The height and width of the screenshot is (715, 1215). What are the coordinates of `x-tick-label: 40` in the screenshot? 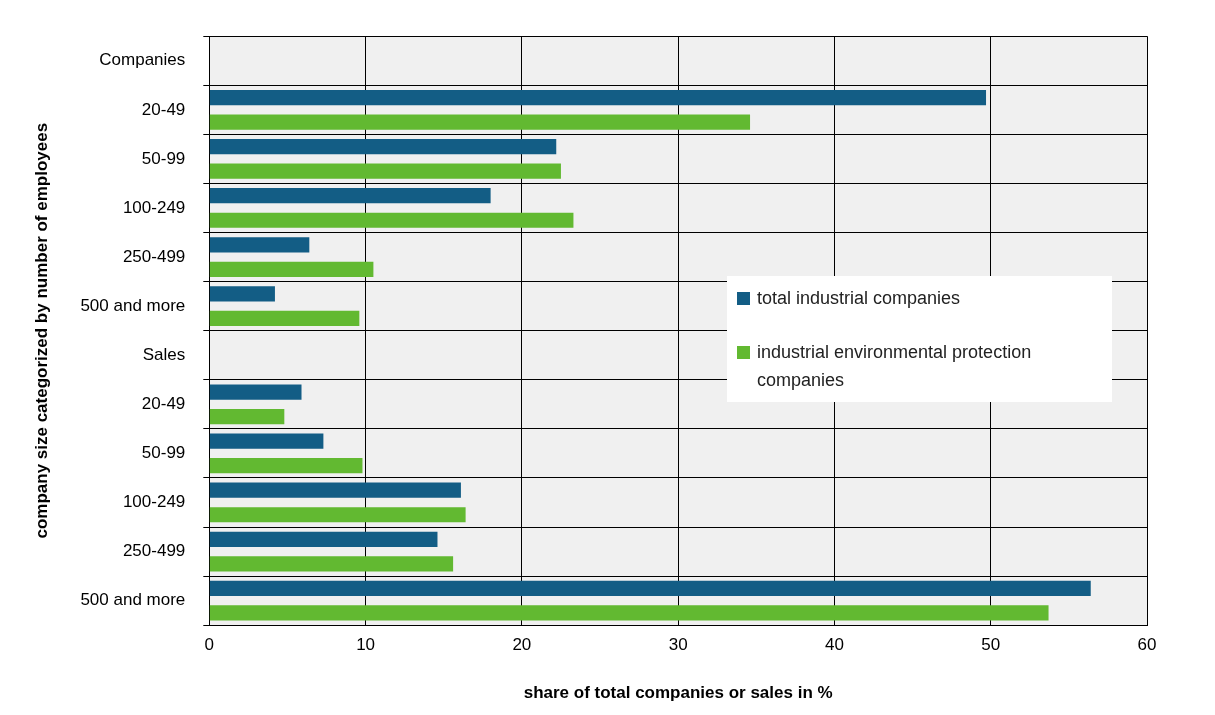 It's located at (834, 645).